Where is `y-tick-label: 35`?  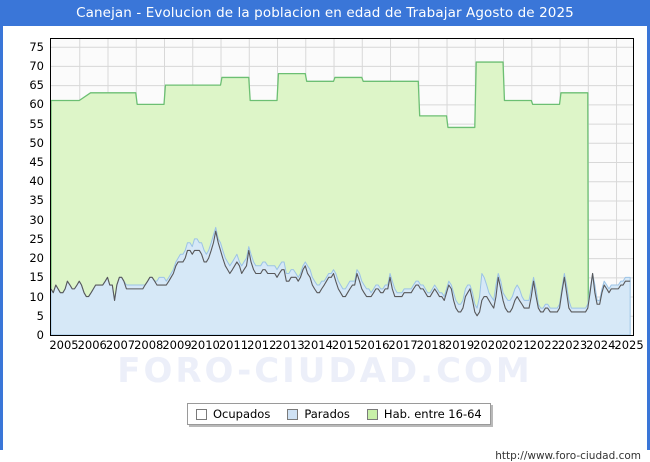
y-tick-label: 35 is located at coordinates (36, 200).